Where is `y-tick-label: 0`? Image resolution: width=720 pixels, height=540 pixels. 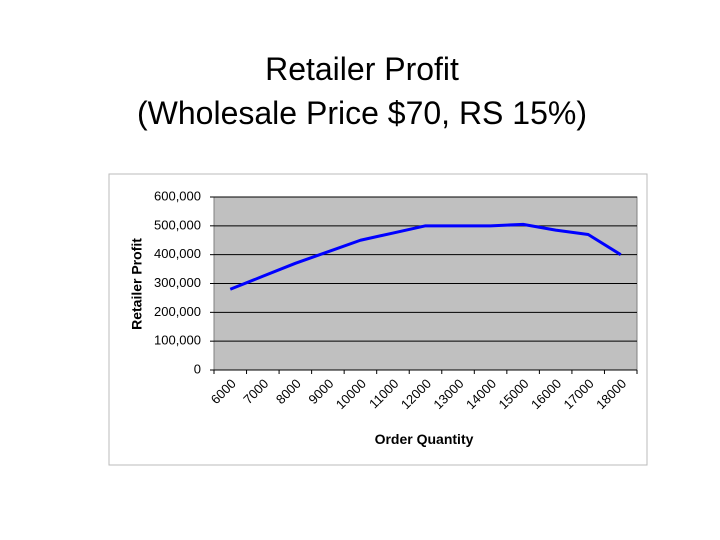
y-tick-label: 0 is located at coordinates (197, 368).